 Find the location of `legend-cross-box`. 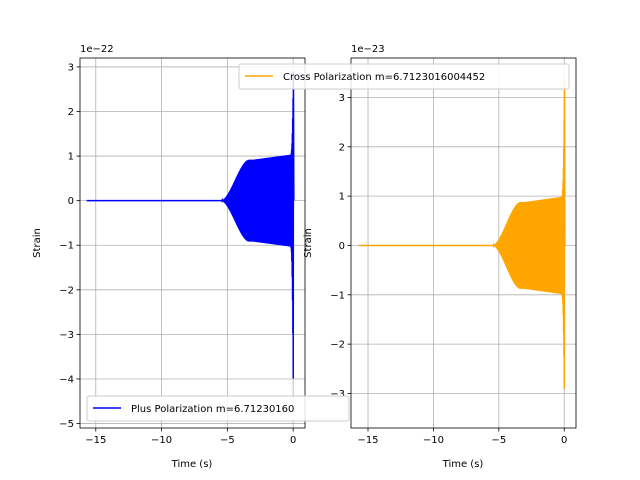

legend-cross-box is located at coordinates (404, 76).